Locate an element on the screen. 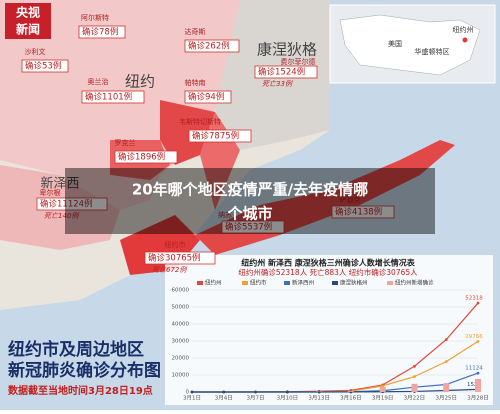 The image size is (500, 414). x-tick-label: 3月28日 is located at coordinates (478, 398).